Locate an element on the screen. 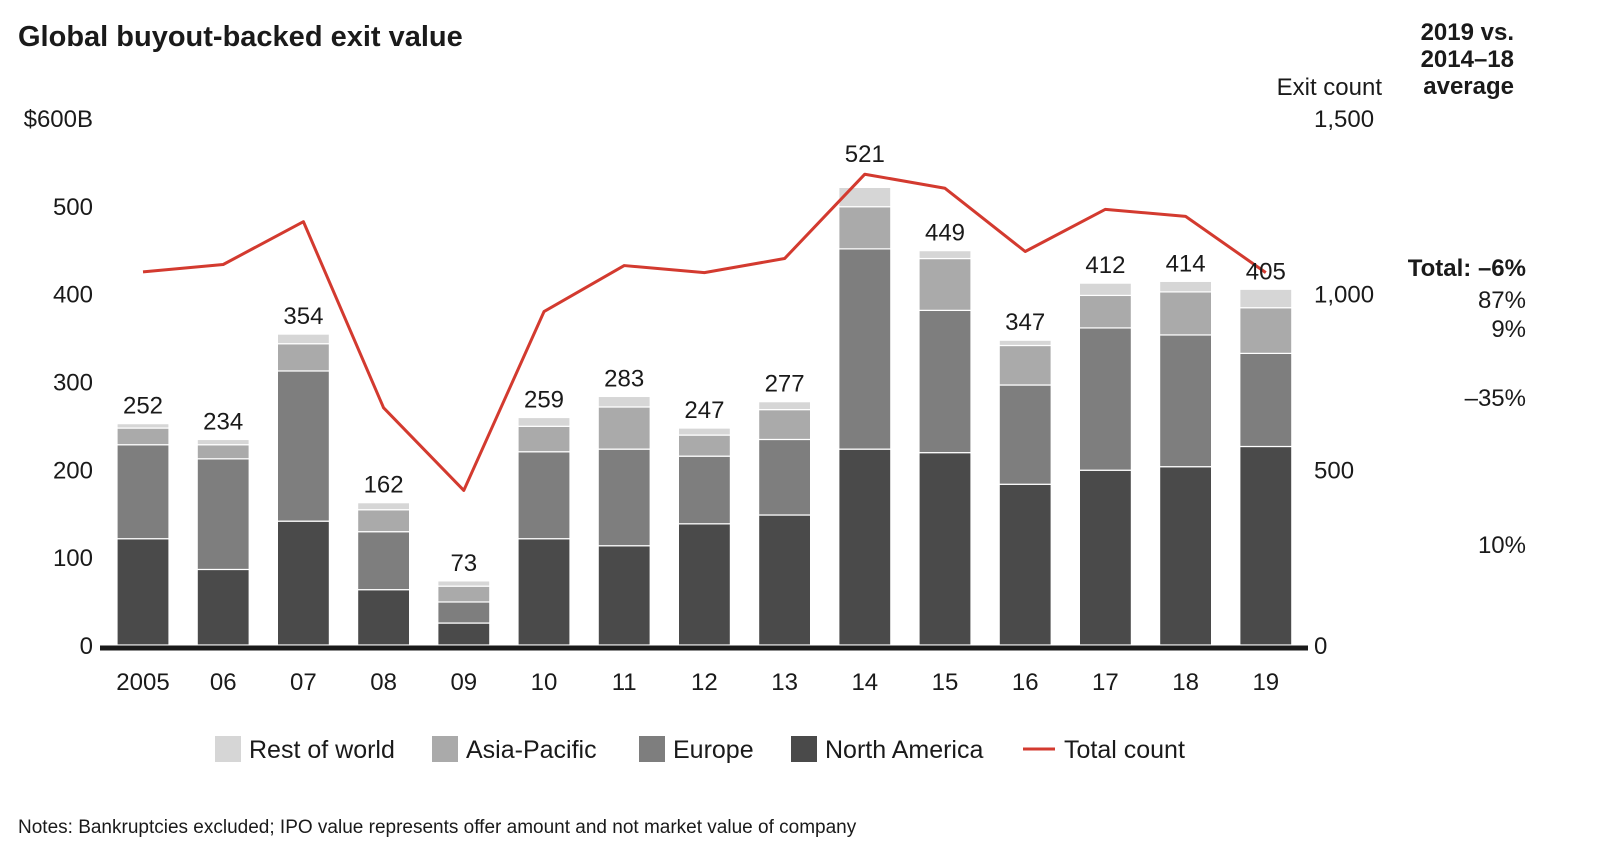  comparison-value-rest-of-world: 87% is located at coordinates (1502, 300).